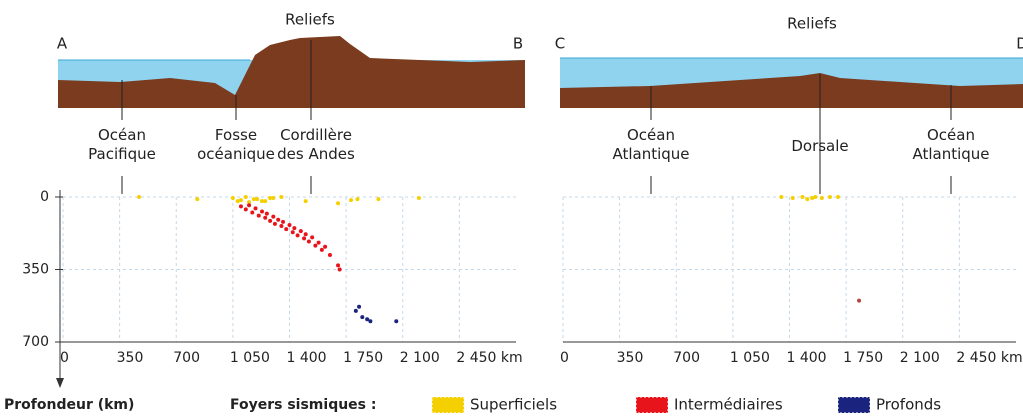 Image resolution: width=1023 pixels, height=418 pixels. What do you see at coordinates (303, 405) in the screenshot?
I see `legend-title: Foyers sismiques :` at bounding box center [303, 405].